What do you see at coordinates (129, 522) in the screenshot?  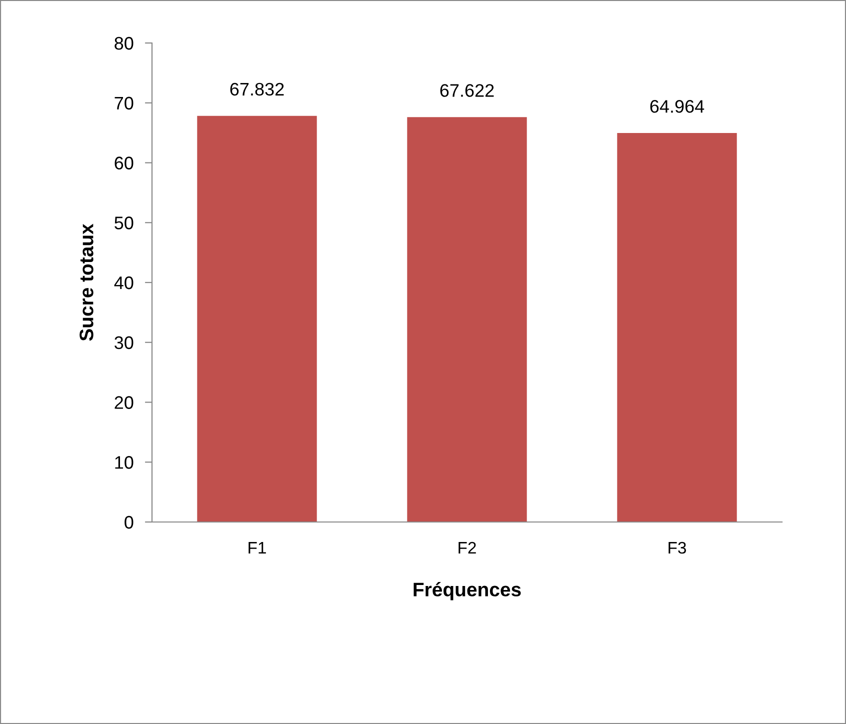 I see `y-tick-label: 0` at bounding box center [129, 522].